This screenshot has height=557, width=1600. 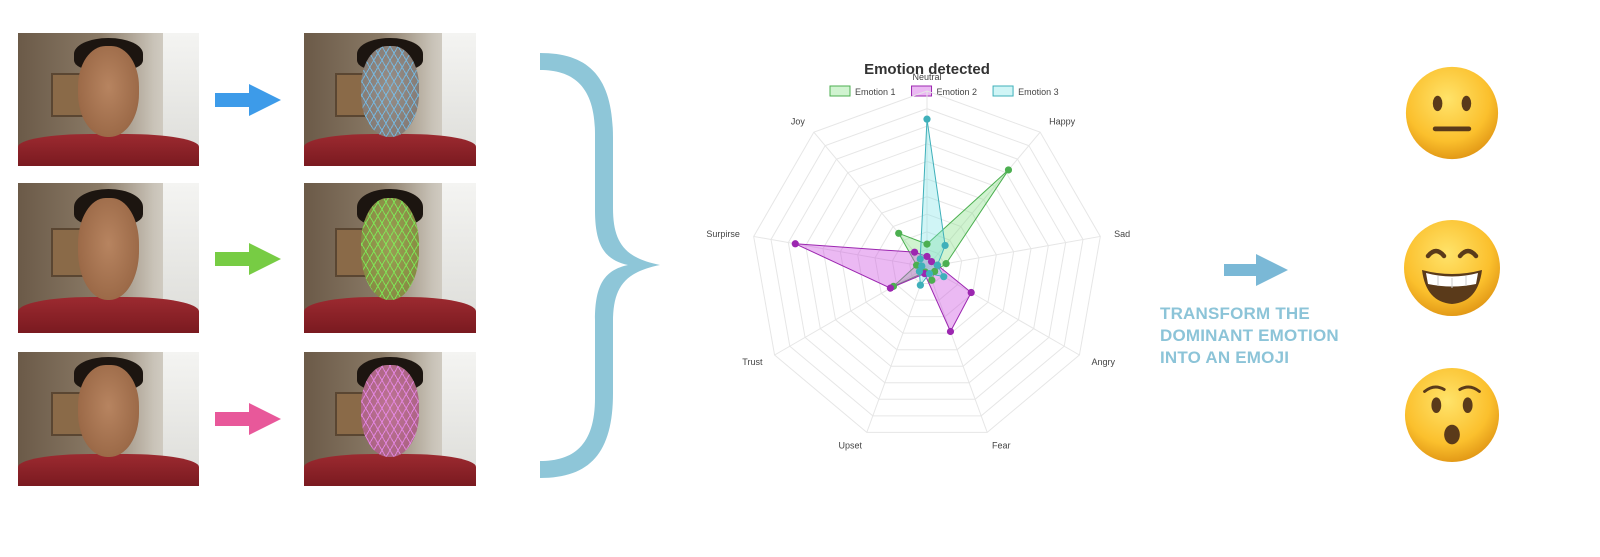 I want to click on arrow-4-shape, so click(x=1256, y=270).